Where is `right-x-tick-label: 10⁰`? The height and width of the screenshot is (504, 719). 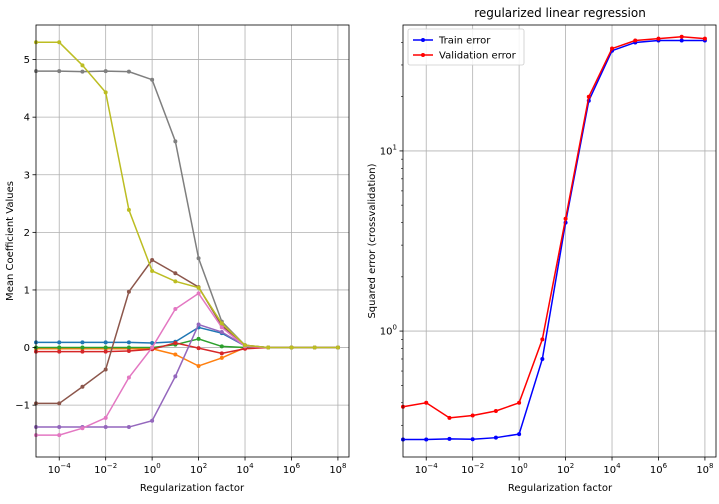
right-x-tick-label: 10⁰ is located at coordinates (519, 469).